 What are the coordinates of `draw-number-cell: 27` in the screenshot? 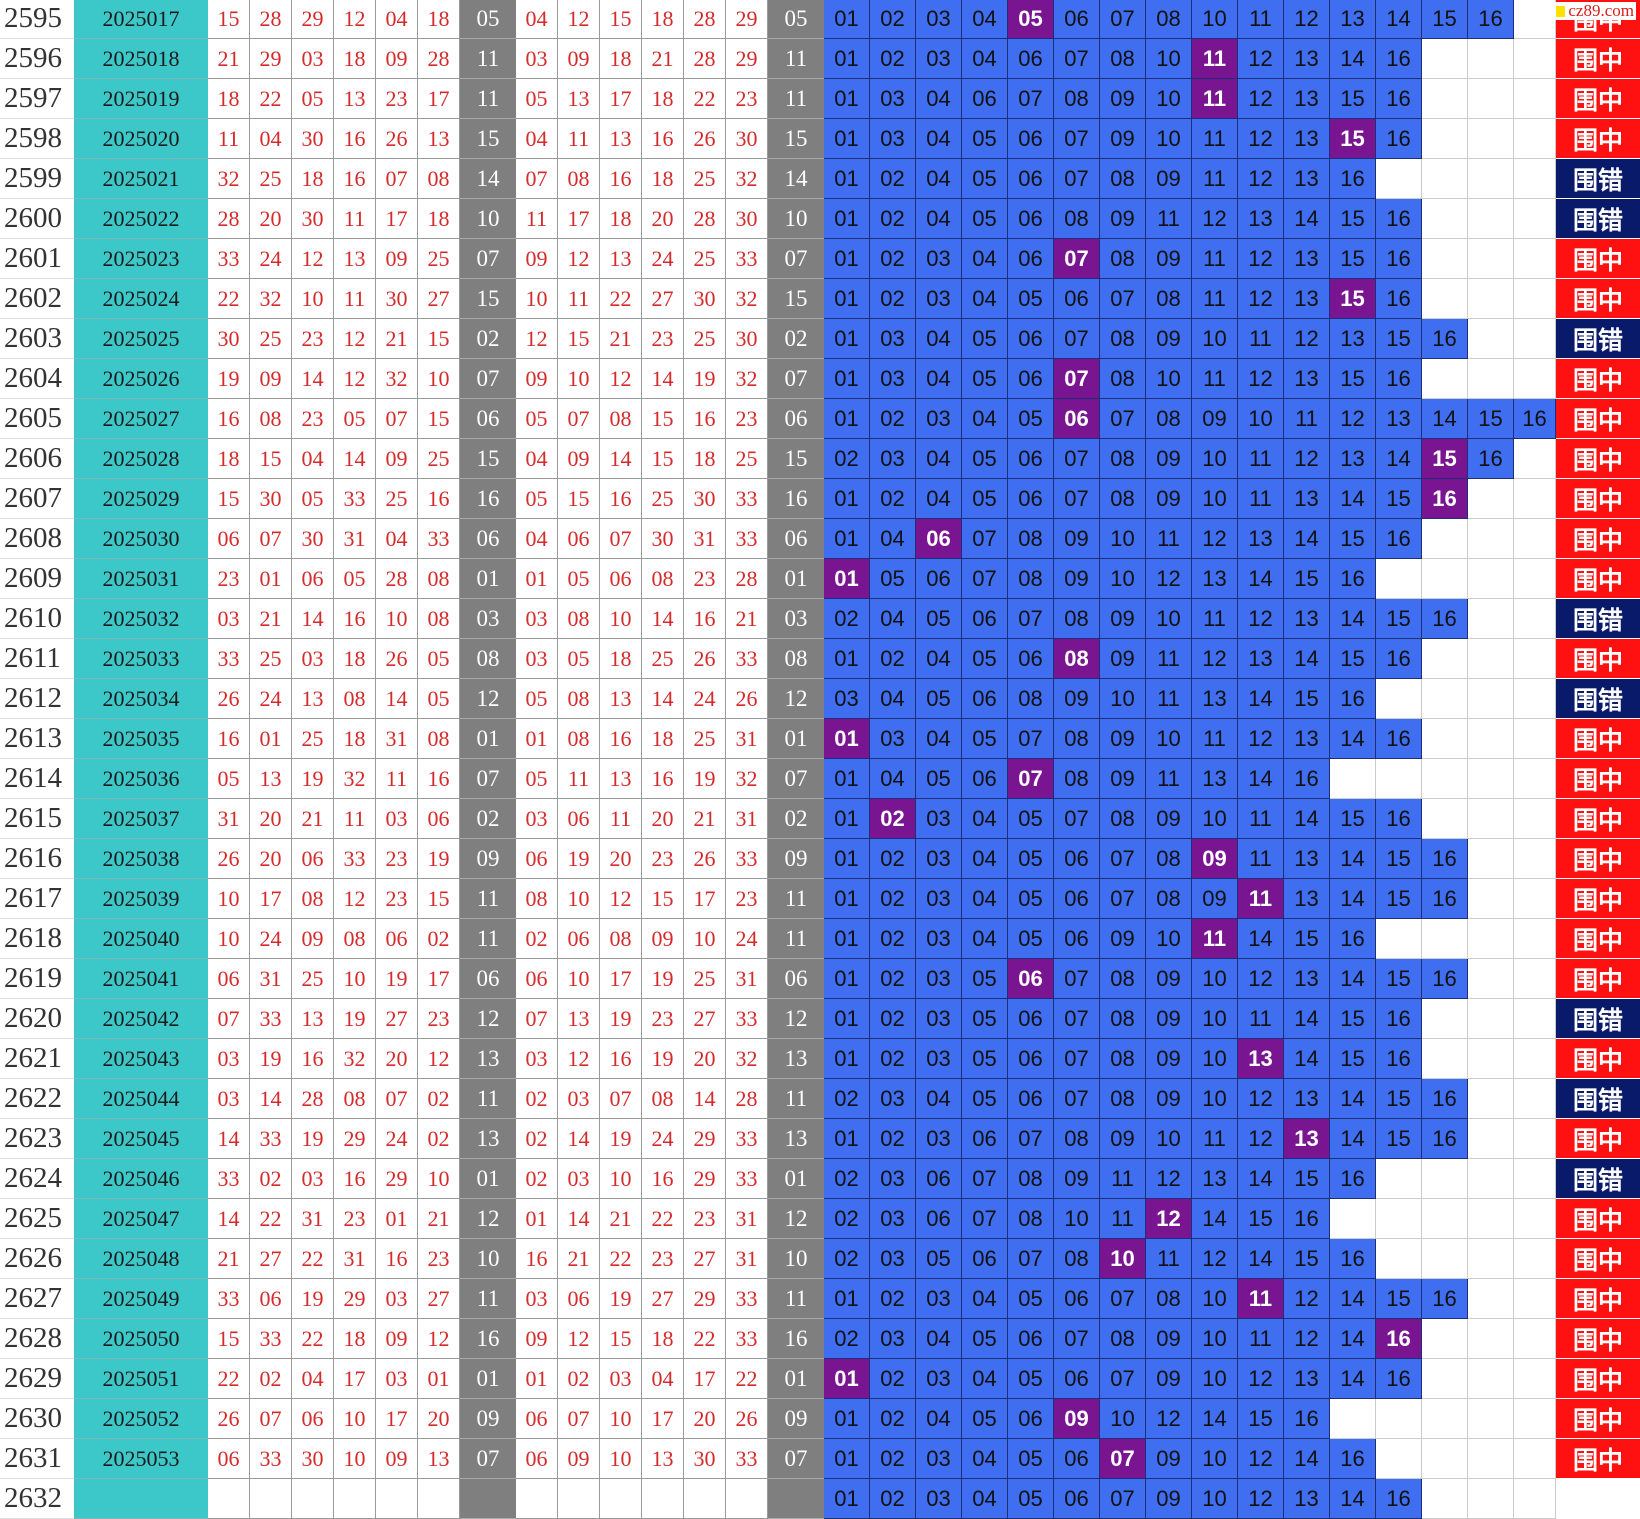 It's located at (439, 299).